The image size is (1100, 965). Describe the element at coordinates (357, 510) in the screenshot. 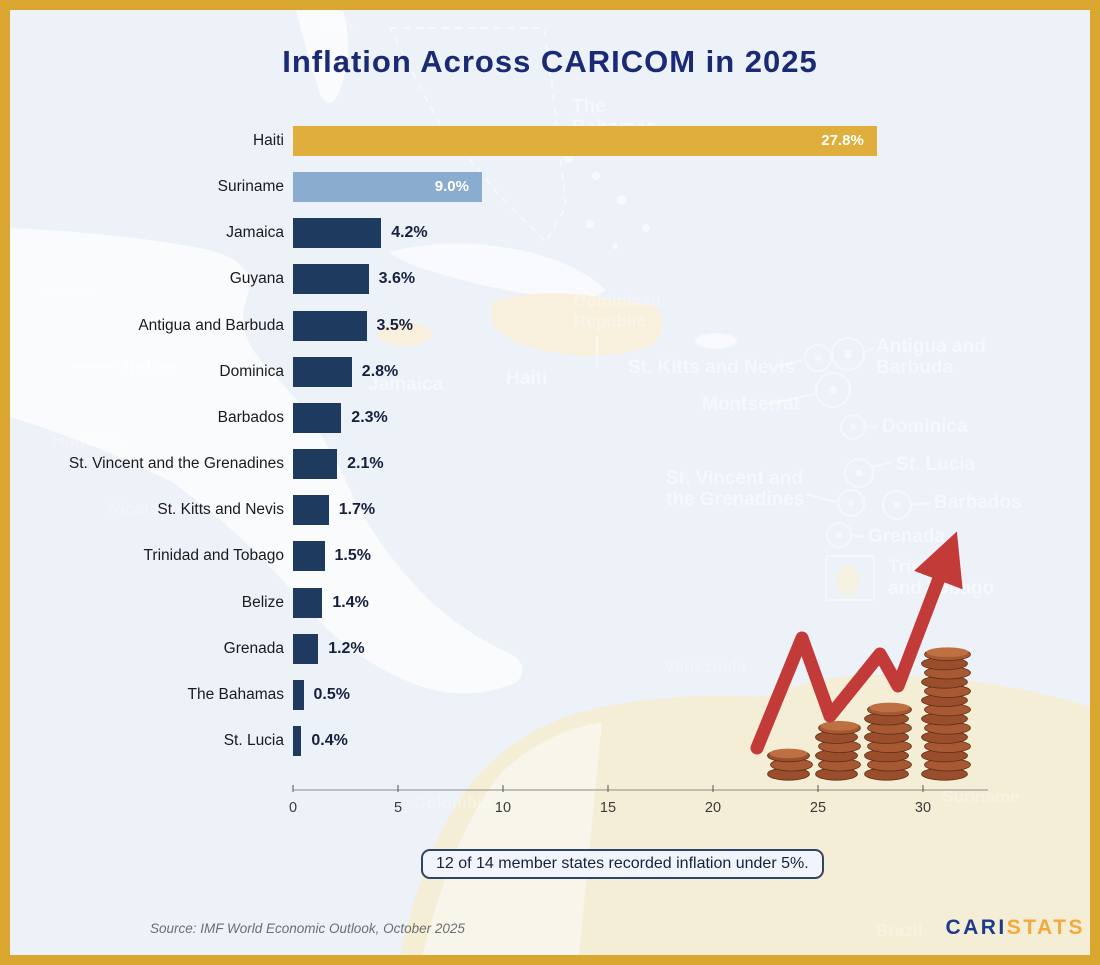

I see `value-label-st-kitts-and-nevis: 1.7%` at that location.